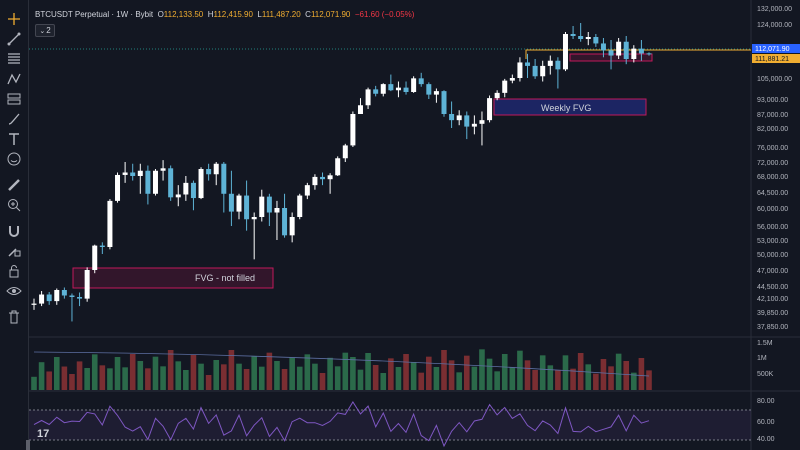 The height and width of the screenshot is (450, 800). What do you see at coordinates (28, 445) in the screenshot?
I see `scroll-handle` at bounding box center [28, 445].